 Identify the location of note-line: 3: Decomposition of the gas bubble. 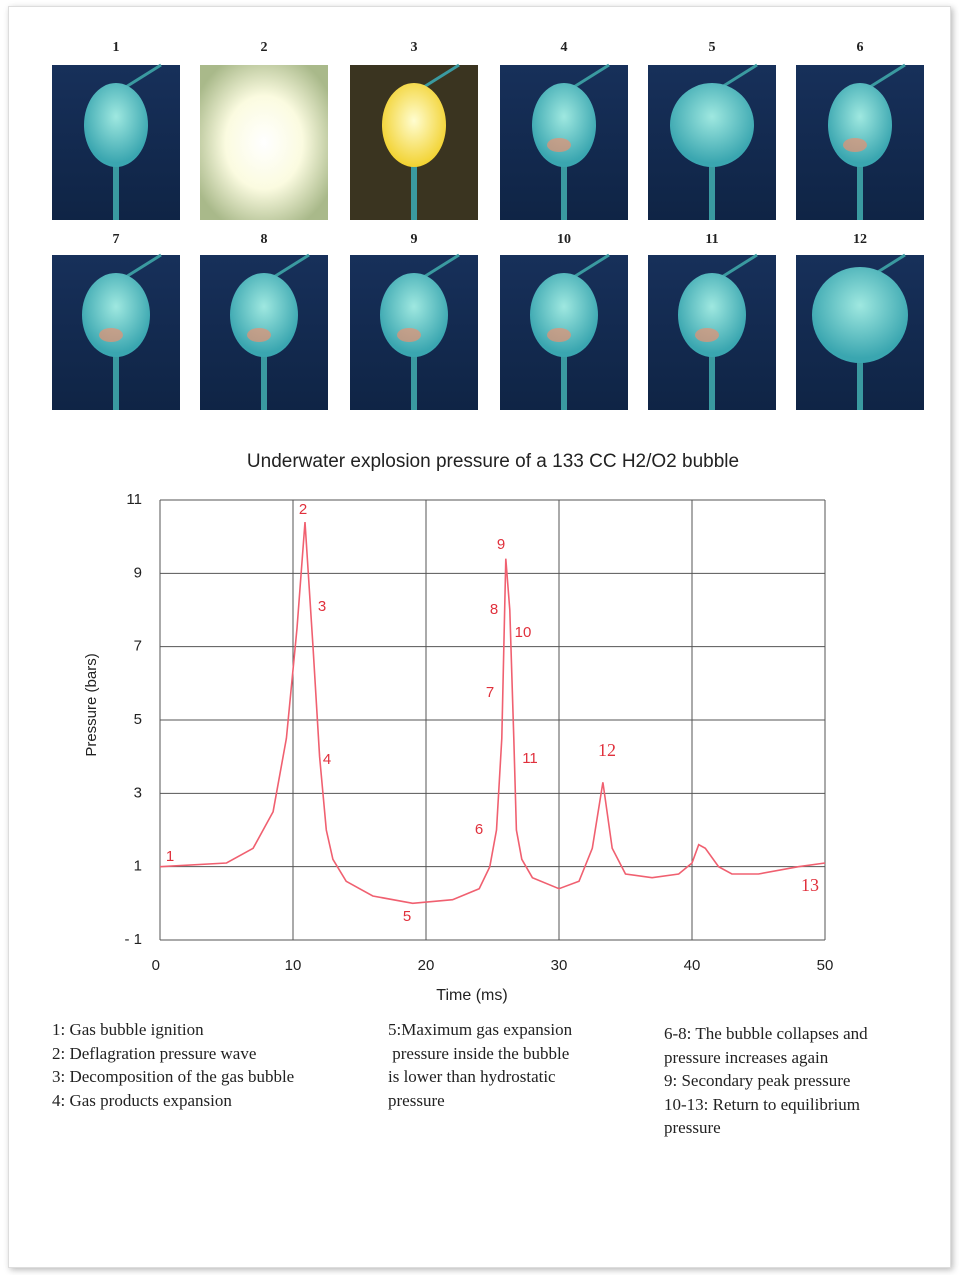
(173, 1076).